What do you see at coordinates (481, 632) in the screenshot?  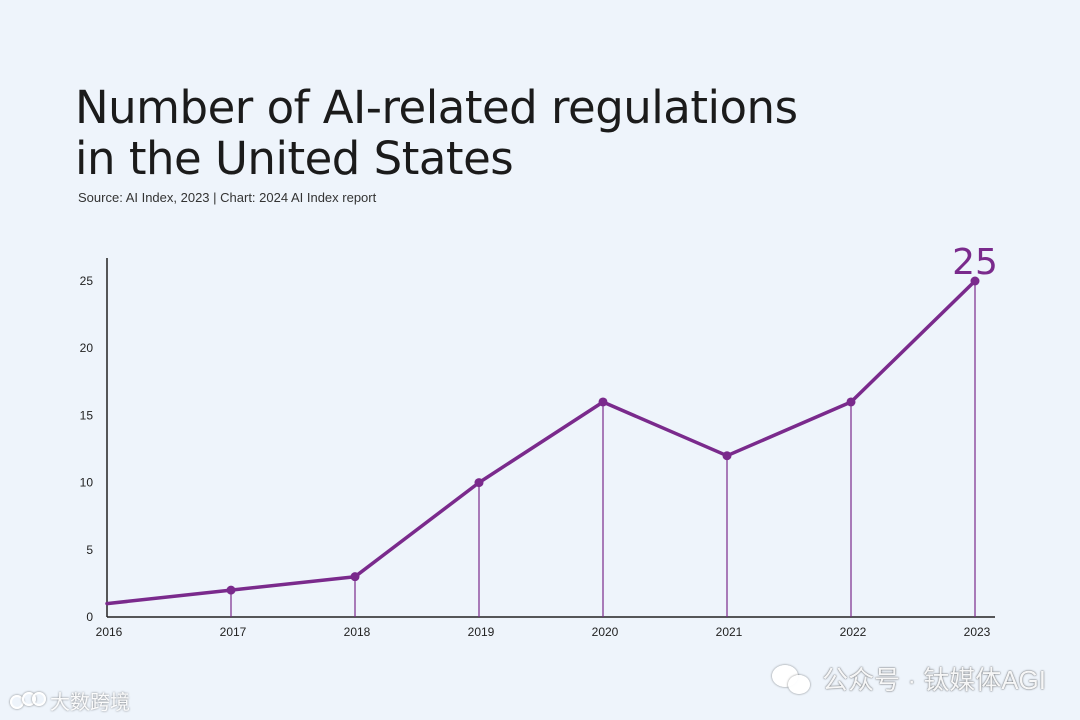 I see `x-tick-label: 2019` at bounding box center [481, 632].